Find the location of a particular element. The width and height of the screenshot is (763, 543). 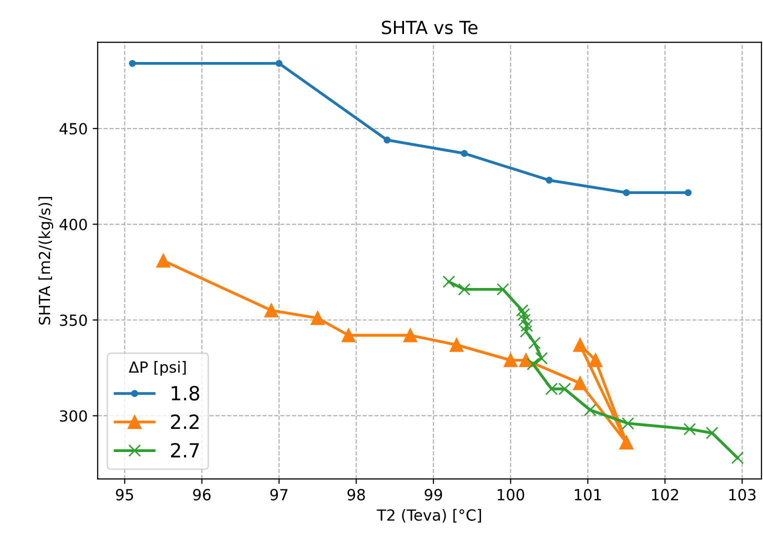

y-tick-label: 400 is located at coordinates (73, 224).